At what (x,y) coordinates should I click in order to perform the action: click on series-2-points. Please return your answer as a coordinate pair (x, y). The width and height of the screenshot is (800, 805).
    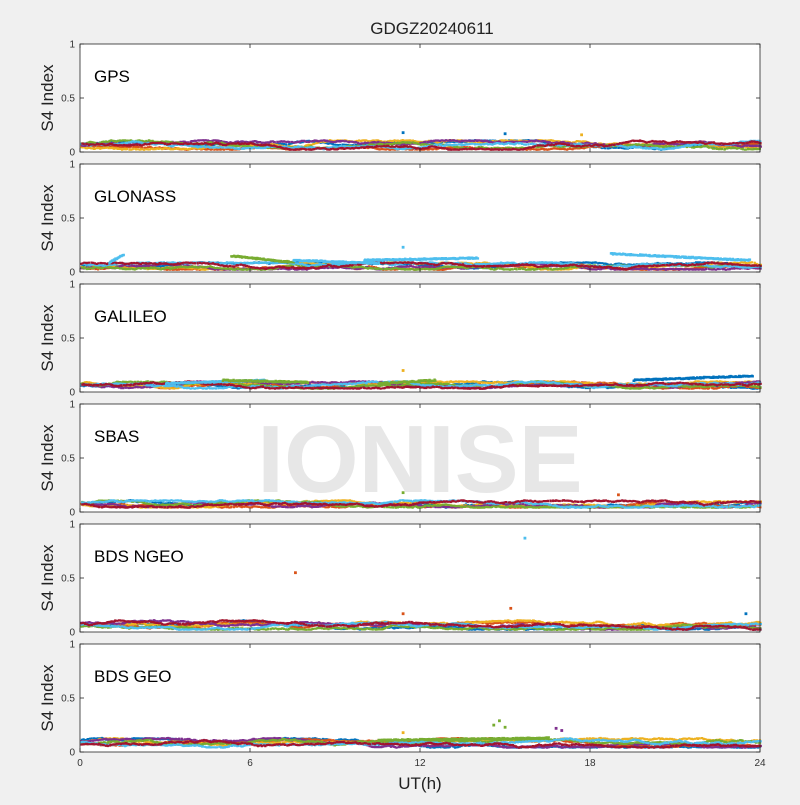
    Looking at the image, I should click on (421, 625).